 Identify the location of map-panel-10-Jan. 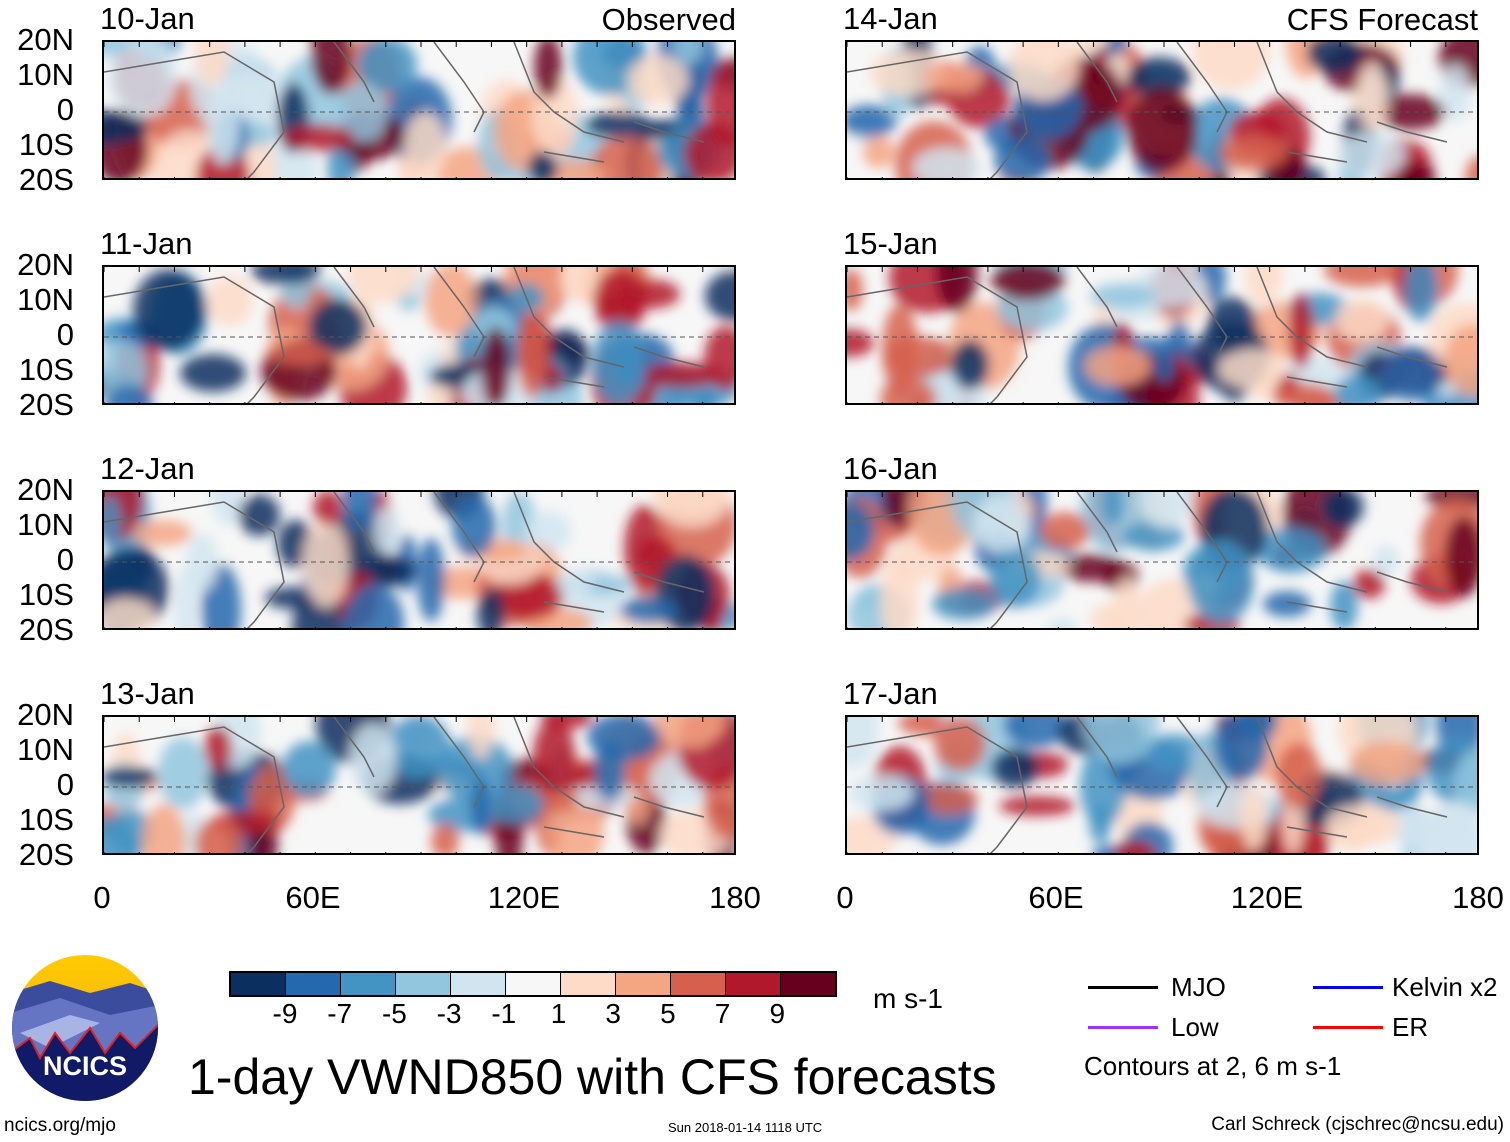
(419, 110).